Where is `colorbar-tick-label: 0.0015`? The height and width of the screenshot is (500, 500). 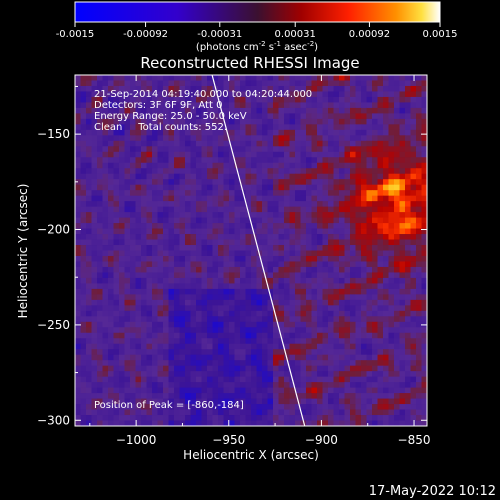
colorbar-tick-label: 0.0015 is located at coordinates (440, 34).